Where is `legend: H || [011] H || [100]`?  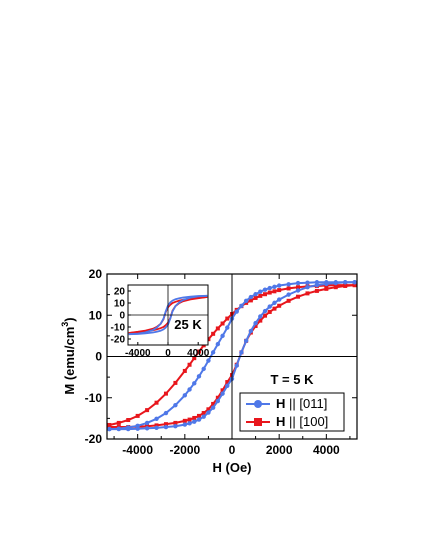 legend: H || [011] H || [100] is located at coordinates (292, 412).